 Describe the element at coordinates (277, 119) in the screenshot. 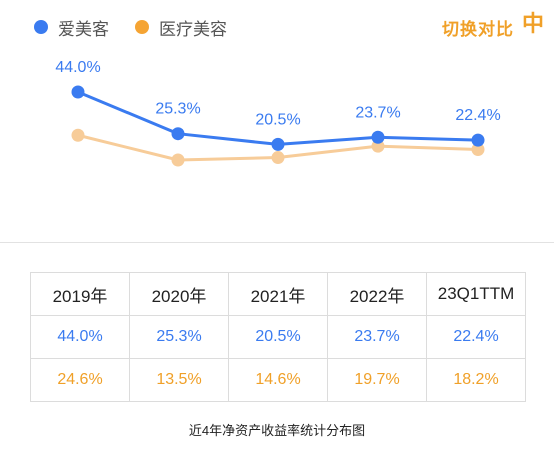

I see `data-label: 20.5%` at that location.